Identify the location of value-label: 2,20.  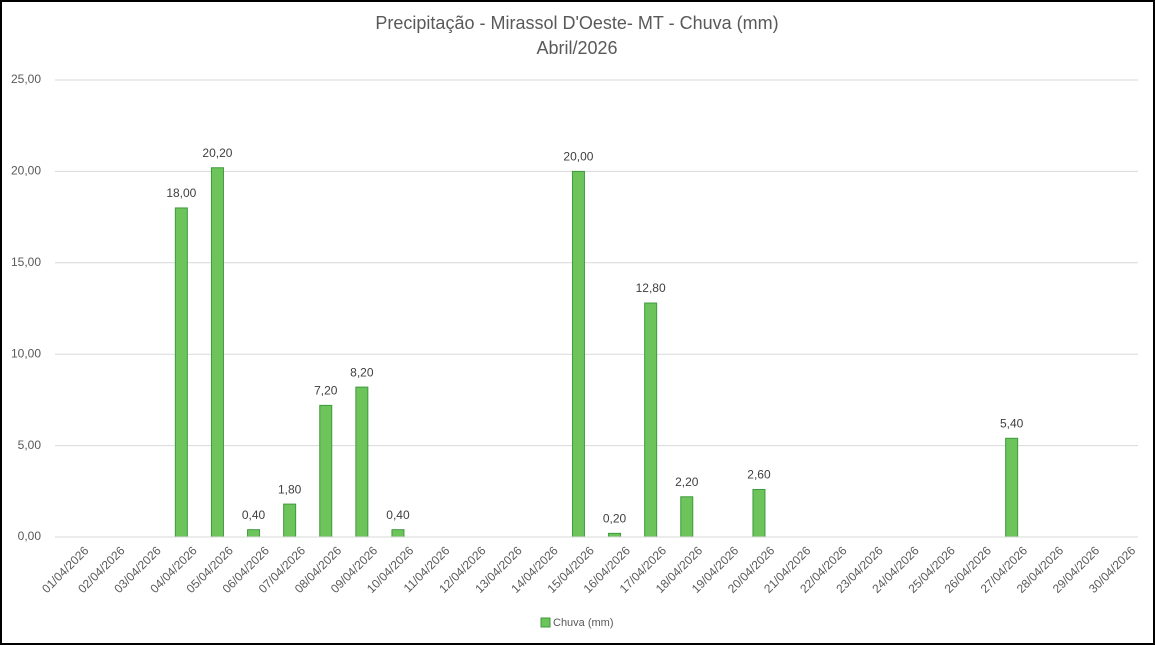
(687, 482).